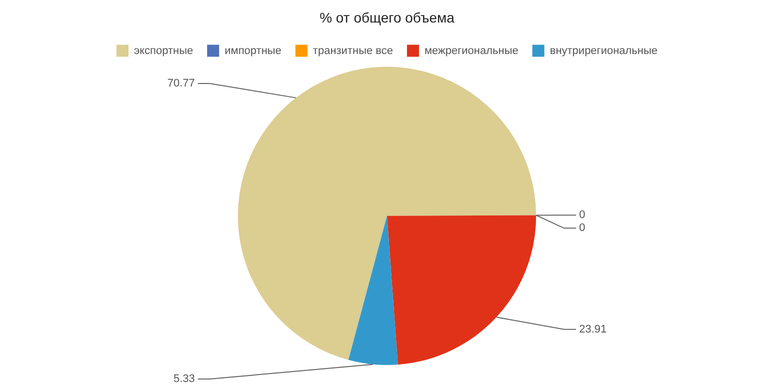  I want to click on data-label: 70.77, so click(181, 84).